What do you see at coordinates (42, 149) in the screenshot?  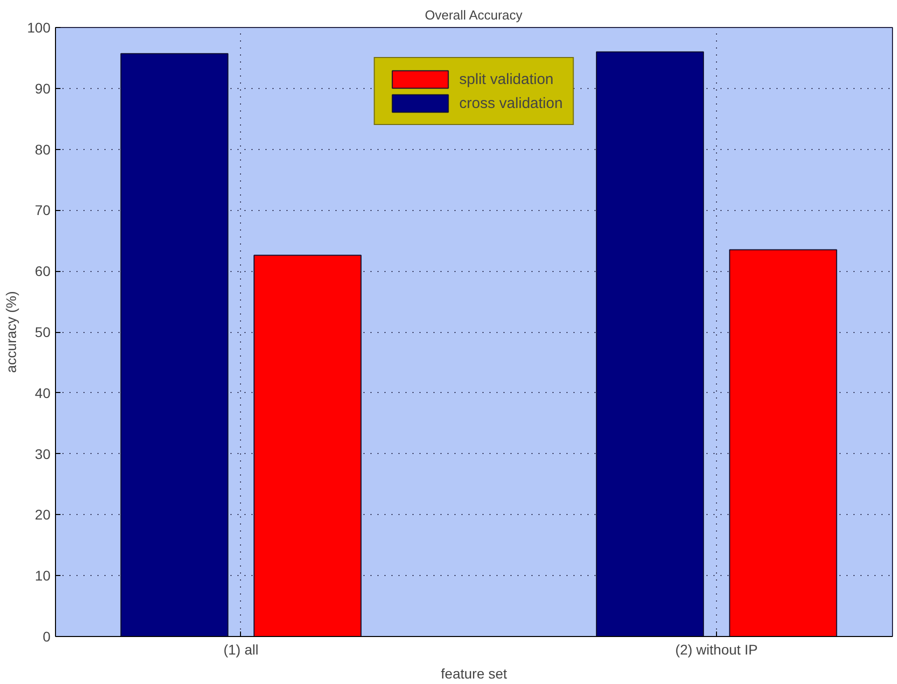 I see `y-tick-label: 80` at bounding box center [42, 149].